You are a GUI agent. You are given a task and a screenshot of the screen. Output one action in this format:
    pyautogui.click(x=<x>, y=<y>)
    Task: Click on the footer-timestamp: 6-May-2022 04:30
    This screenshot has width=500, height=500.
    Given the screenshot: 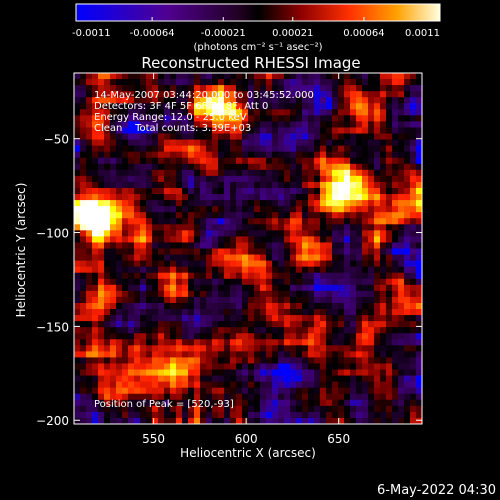 What is the action you would take?
    pyautogui.click(x=436, y=490)
    